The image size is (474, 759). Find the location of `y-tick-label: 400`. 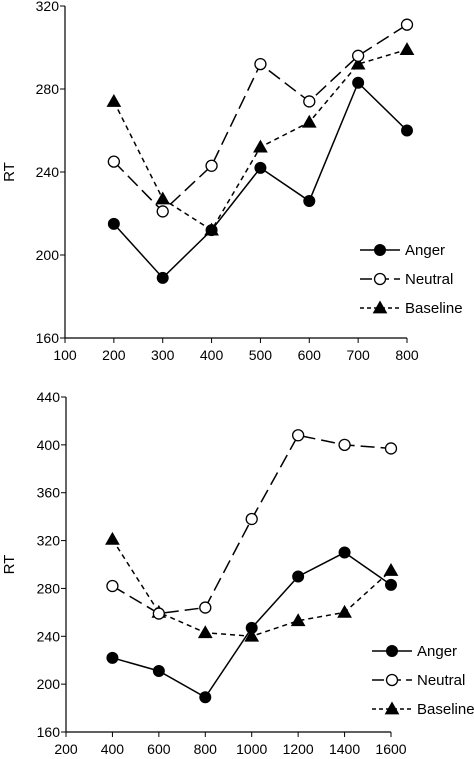

y-tick-label: 400 is located at coordinates (49, 445).